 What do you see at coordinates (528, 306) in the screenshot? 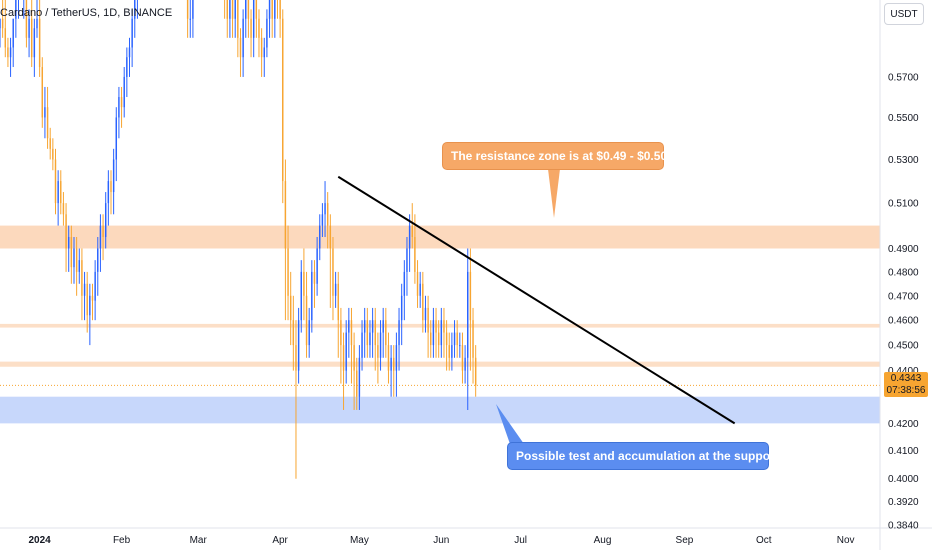
I see `callout-pointers-layer` at bounding box center [528, 306].